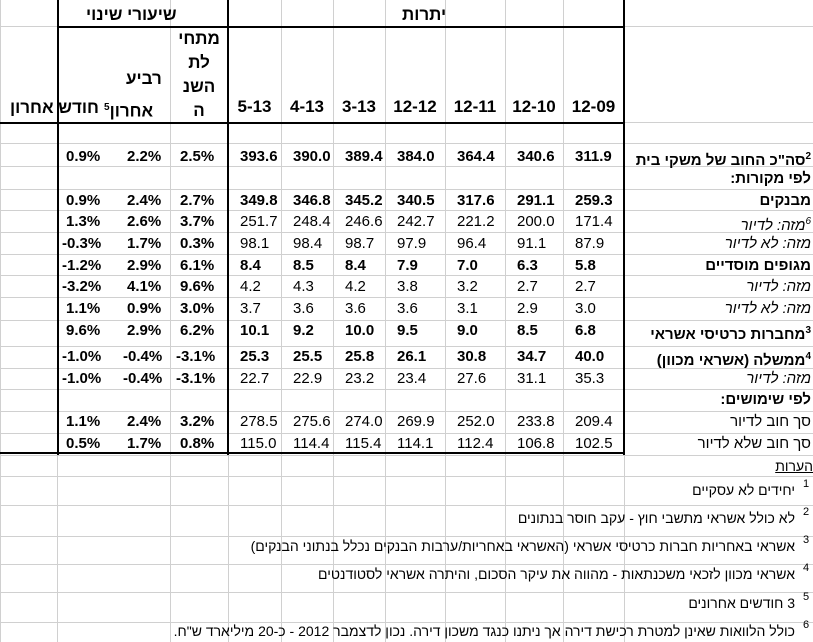 This screenshot has height=642, width=813. What do you see at coordinates (585, 308) in the screenshot?
I see `balance-cell: 3.0` at bounding box center [585, 308].